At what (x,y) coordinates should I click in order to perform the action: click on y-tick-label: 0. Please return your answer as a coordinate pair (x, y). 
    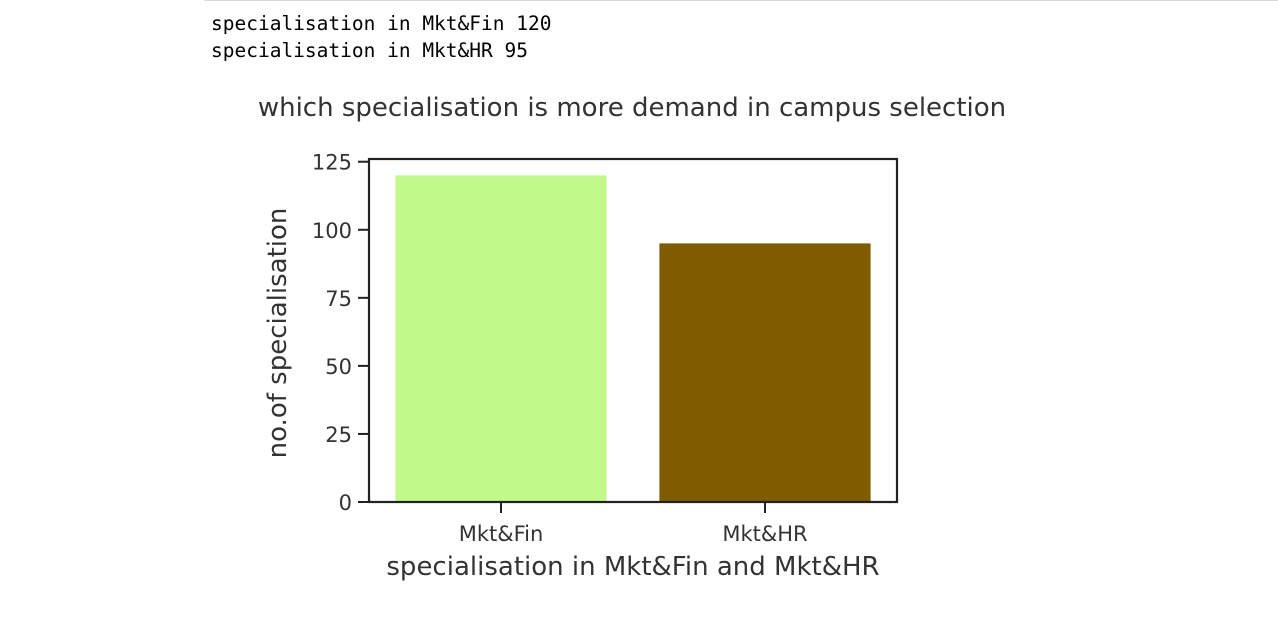
    Looking at the image, I should click on (345, 503).